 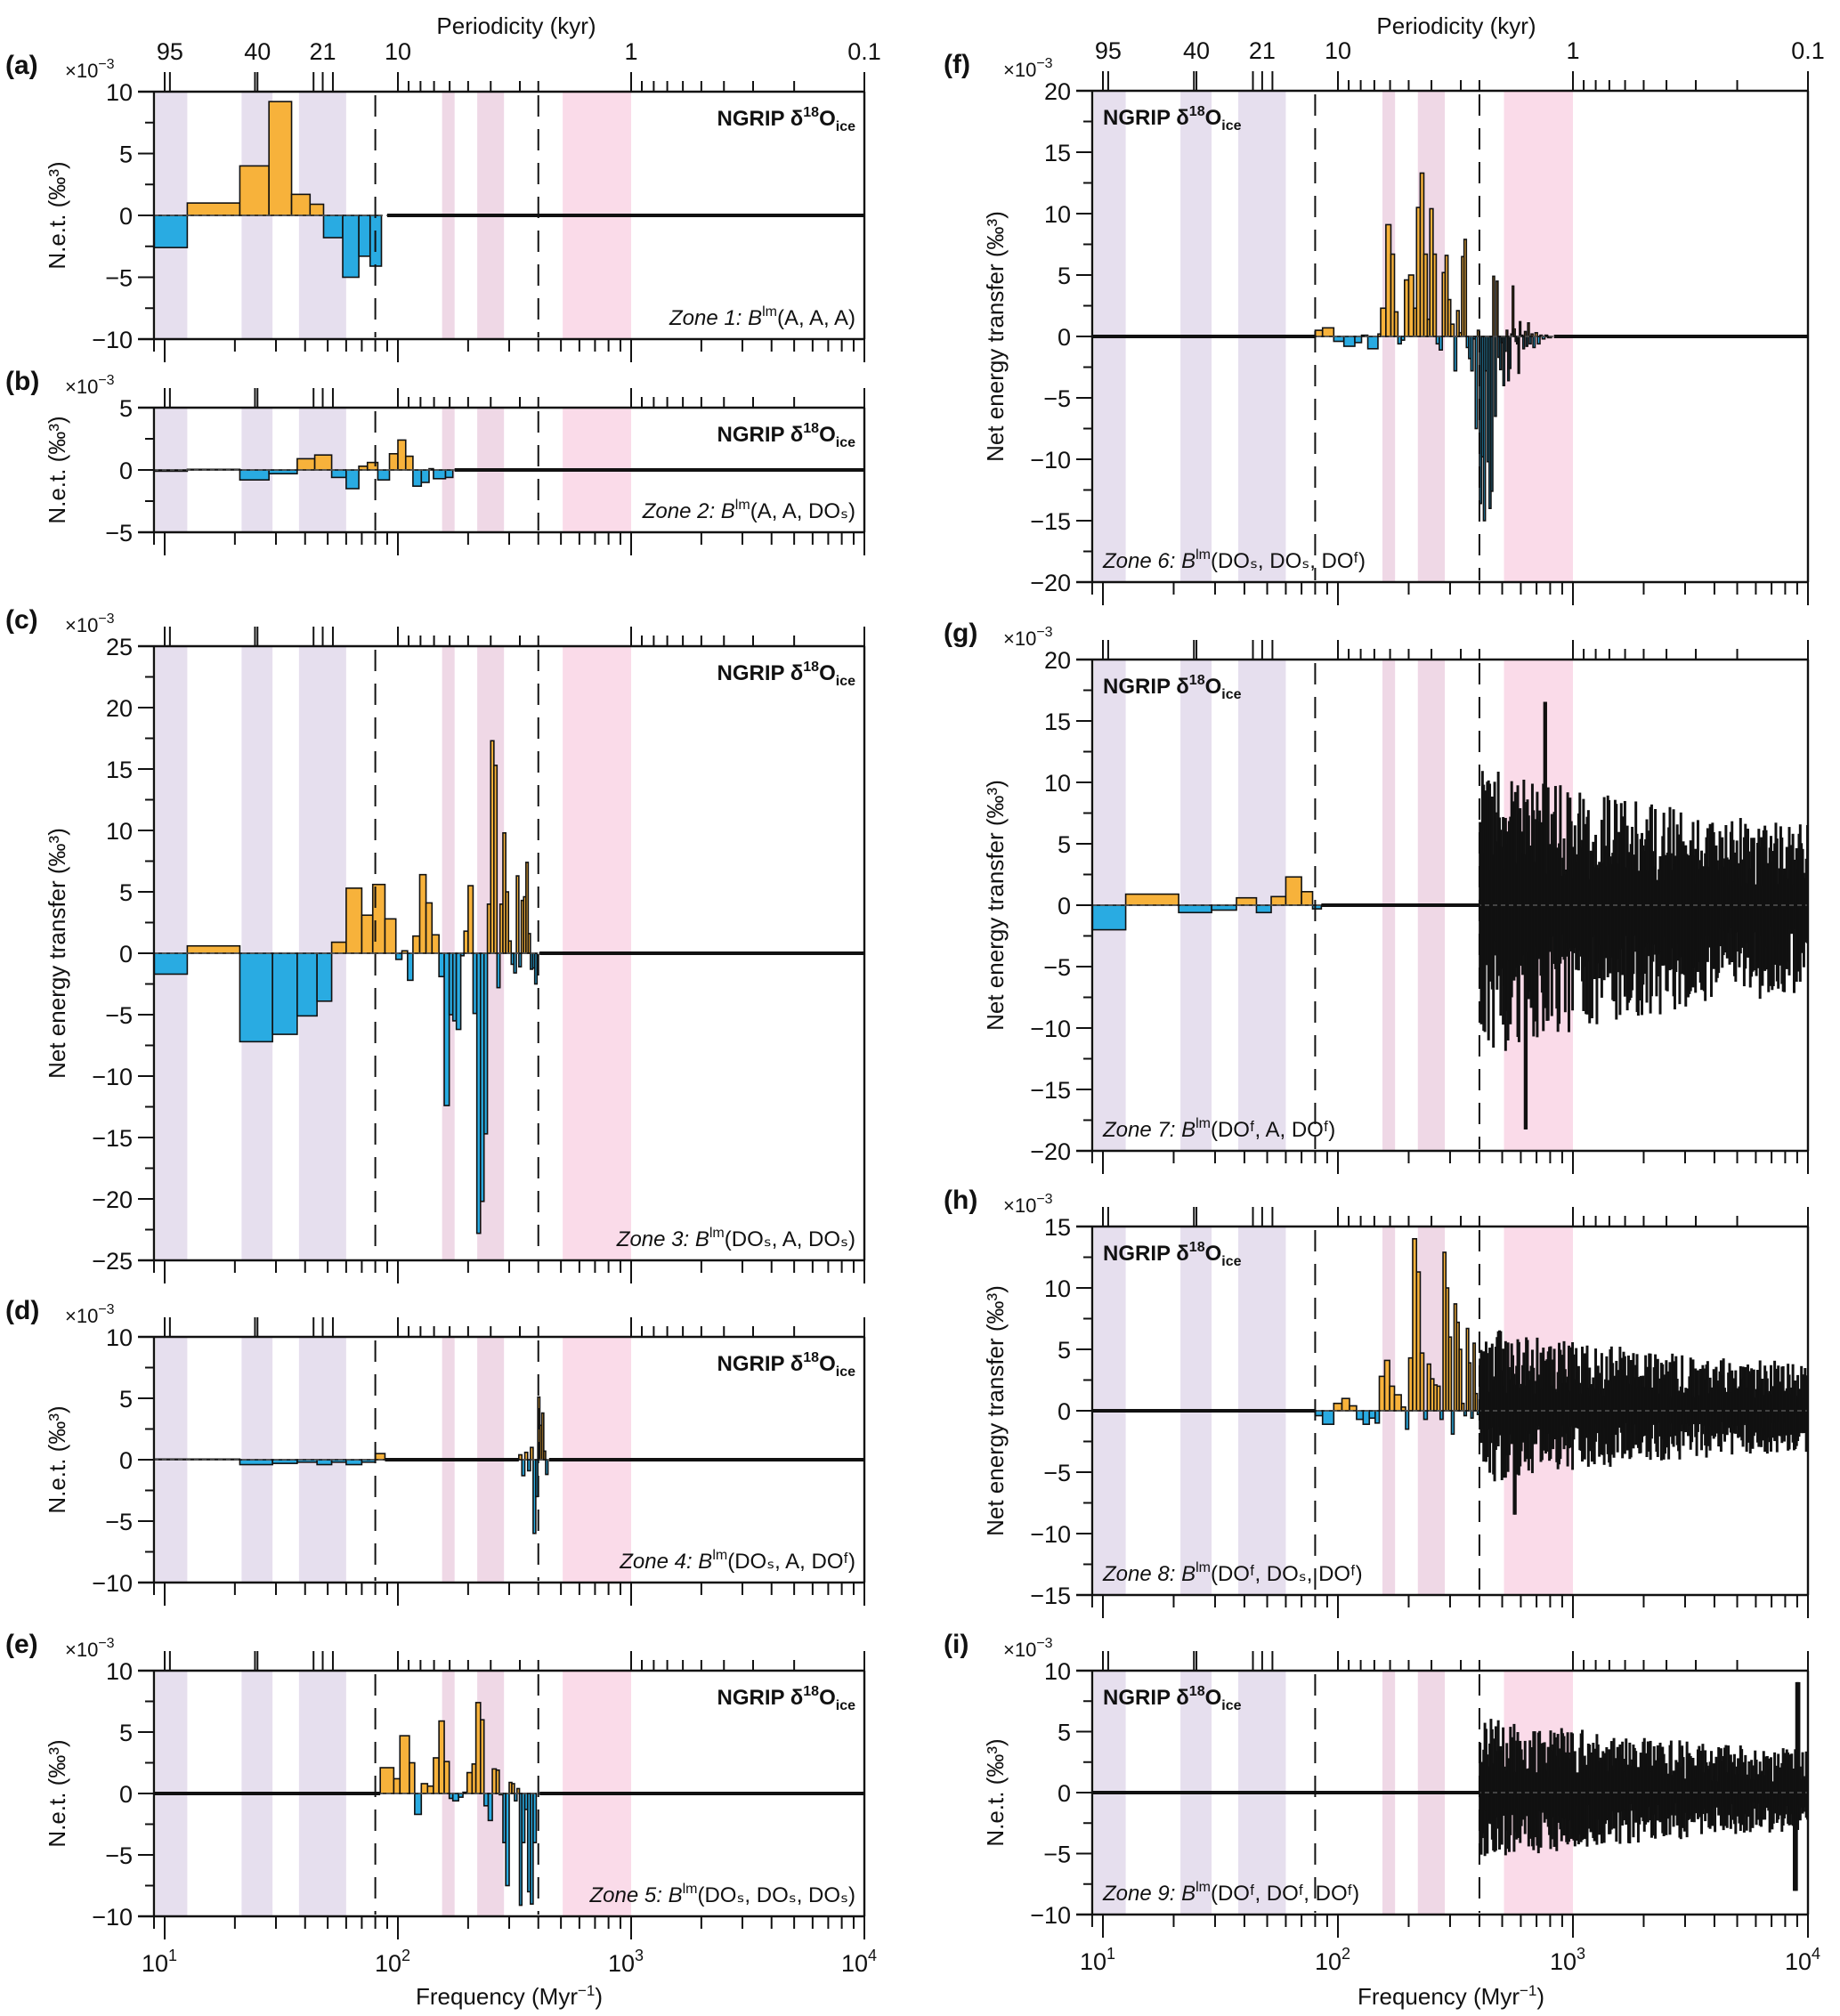 I want to click on zone-label: Zone 2: Blm(A, A, DOₛ), so click(x=748, y=510).